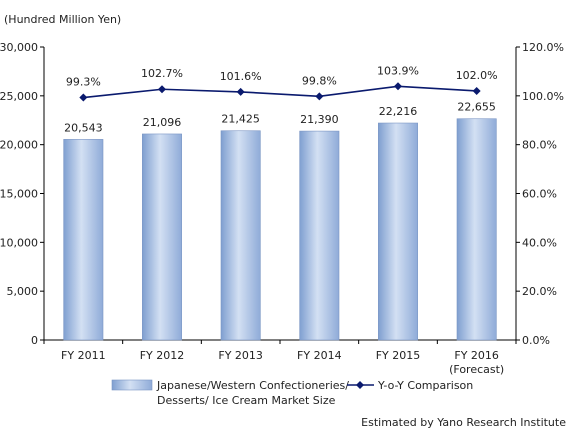 The width and height of the screenshot is (570, 432). Describe the element at coordinates (162, 73) in the screenshot. I see `yoy-value-label: 102.7%` at that location.